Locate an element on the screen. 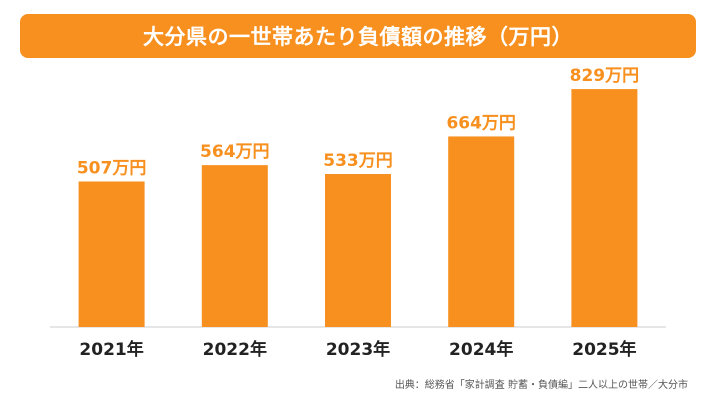 The height and width of the screenshot is (403, 716). x-tick-label-1: 2022年 is located at coordinates (235, 349).